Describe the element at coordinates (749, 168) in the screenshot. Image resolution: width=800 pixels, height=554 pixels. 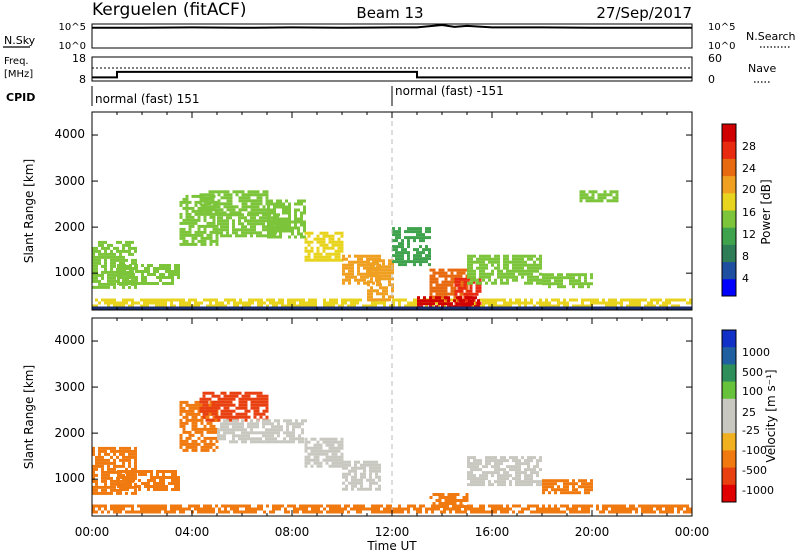
I see `power-cb-24: 24` at that location.